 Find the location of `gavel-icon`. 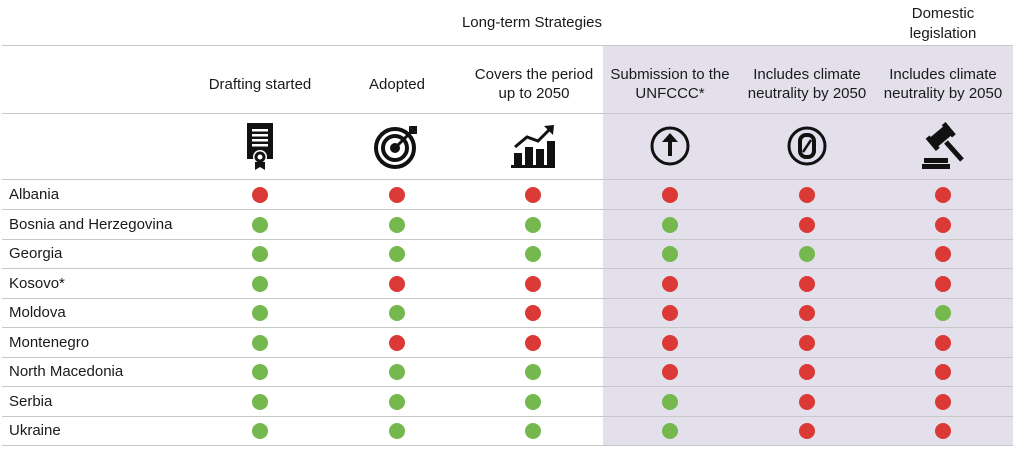

gavel-icon is located at coordinates (943, 146).